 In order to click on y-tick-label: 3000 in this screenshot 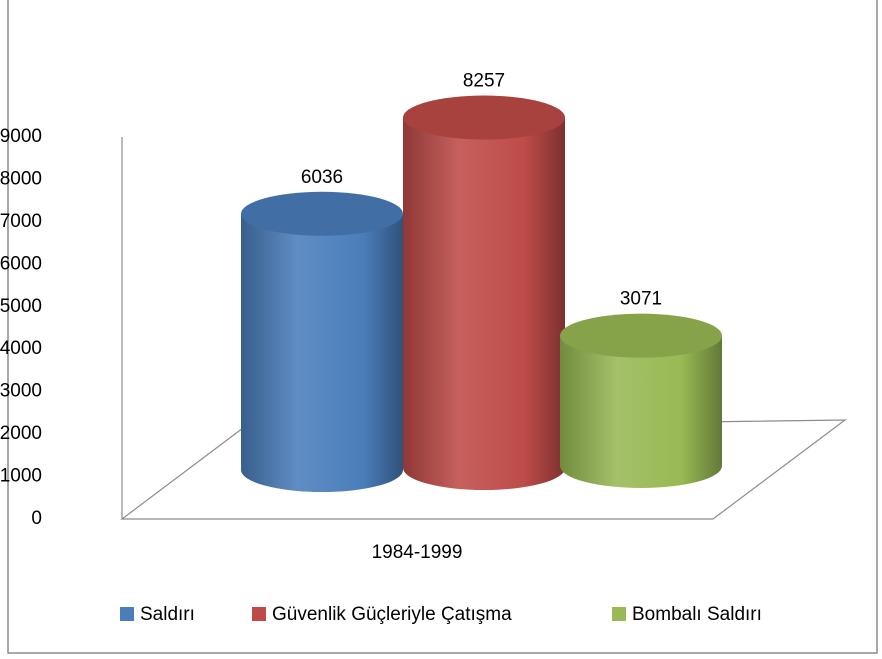, I will do `click(21, 391)`.